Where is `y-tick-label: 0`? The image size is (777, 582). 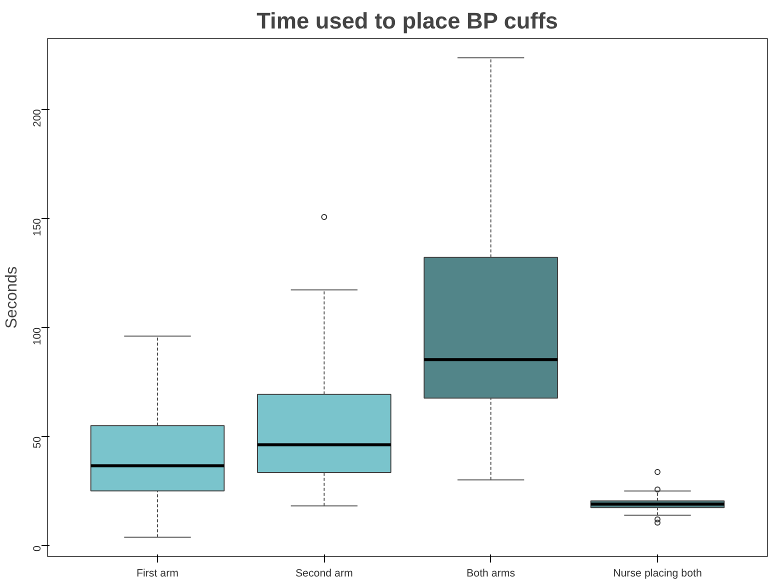 y-tick-label: 0 is located at coordinates (38, 549).